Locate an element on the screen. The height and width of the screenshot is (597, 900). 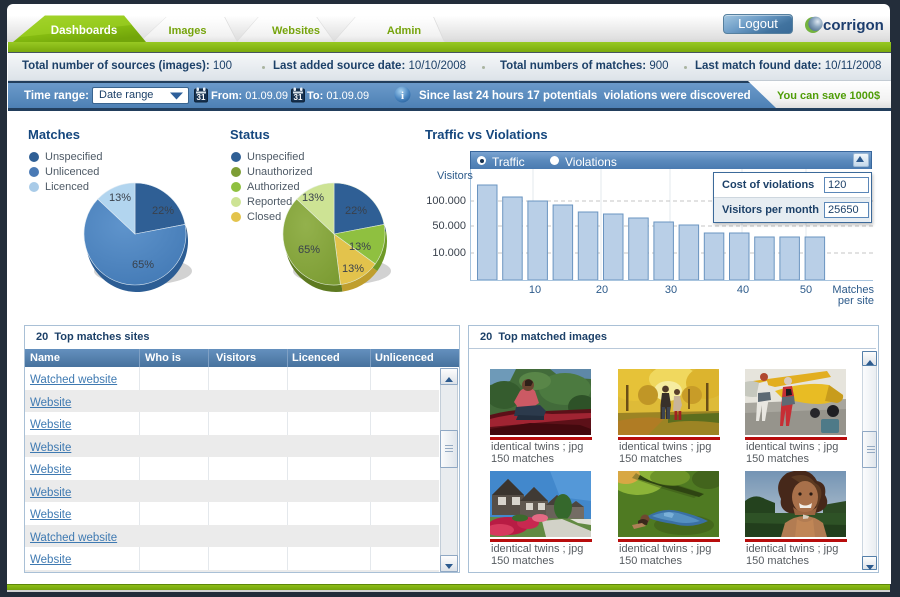
svg-text: i is located at coordinates (402, 96).